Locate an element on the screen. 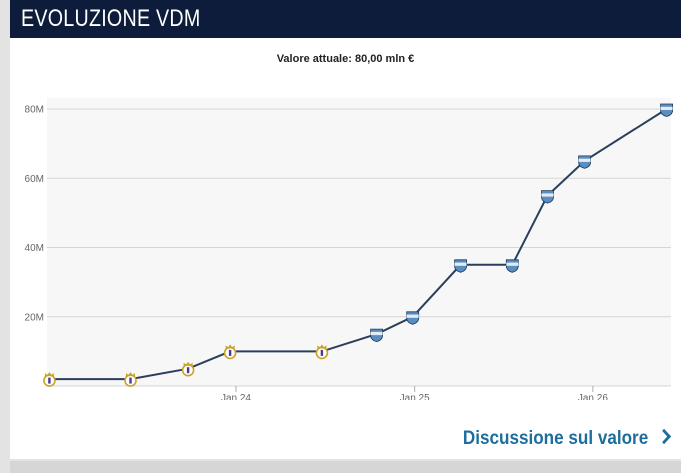 Image resolution: width=681 pixels, height=473 pixels. card-title: EVOLUZIONE VDM is located at coordinates (111, 18).